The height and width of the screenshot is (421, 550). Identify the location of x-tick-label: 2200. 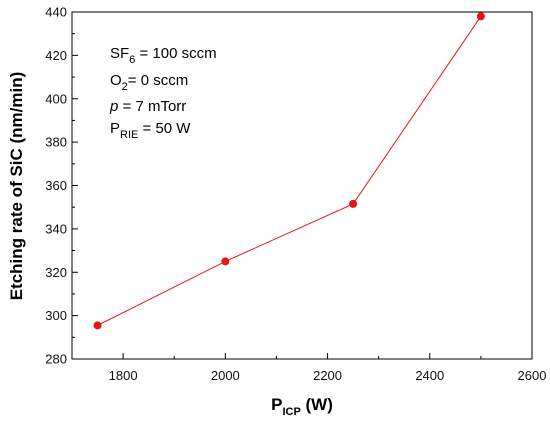
(327, 375).